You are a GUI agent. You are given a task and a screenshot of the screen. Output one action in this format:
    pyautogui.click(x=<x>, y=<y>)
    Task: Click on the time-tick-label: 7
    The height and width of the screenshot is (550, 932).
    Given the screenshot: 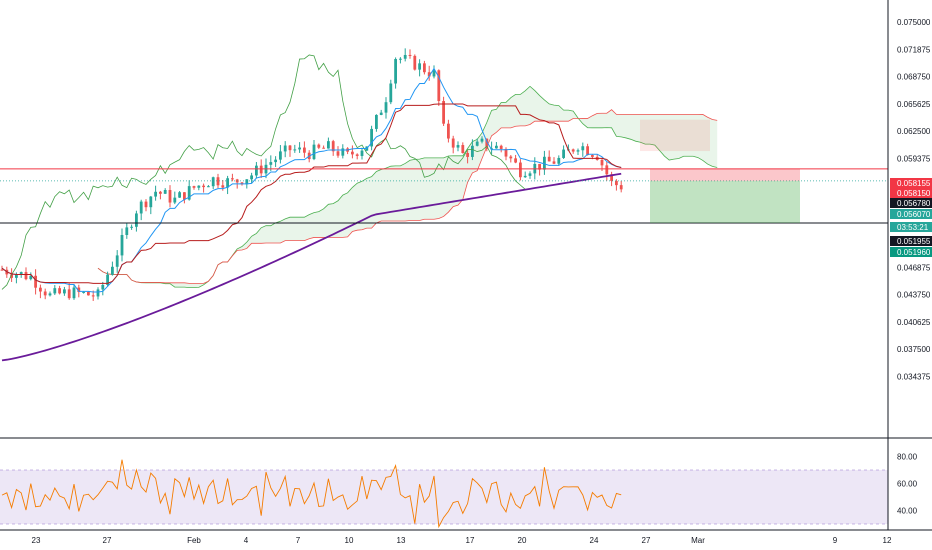 What is the action you would take?
    pyautogui.click(x=298, y=540)
    